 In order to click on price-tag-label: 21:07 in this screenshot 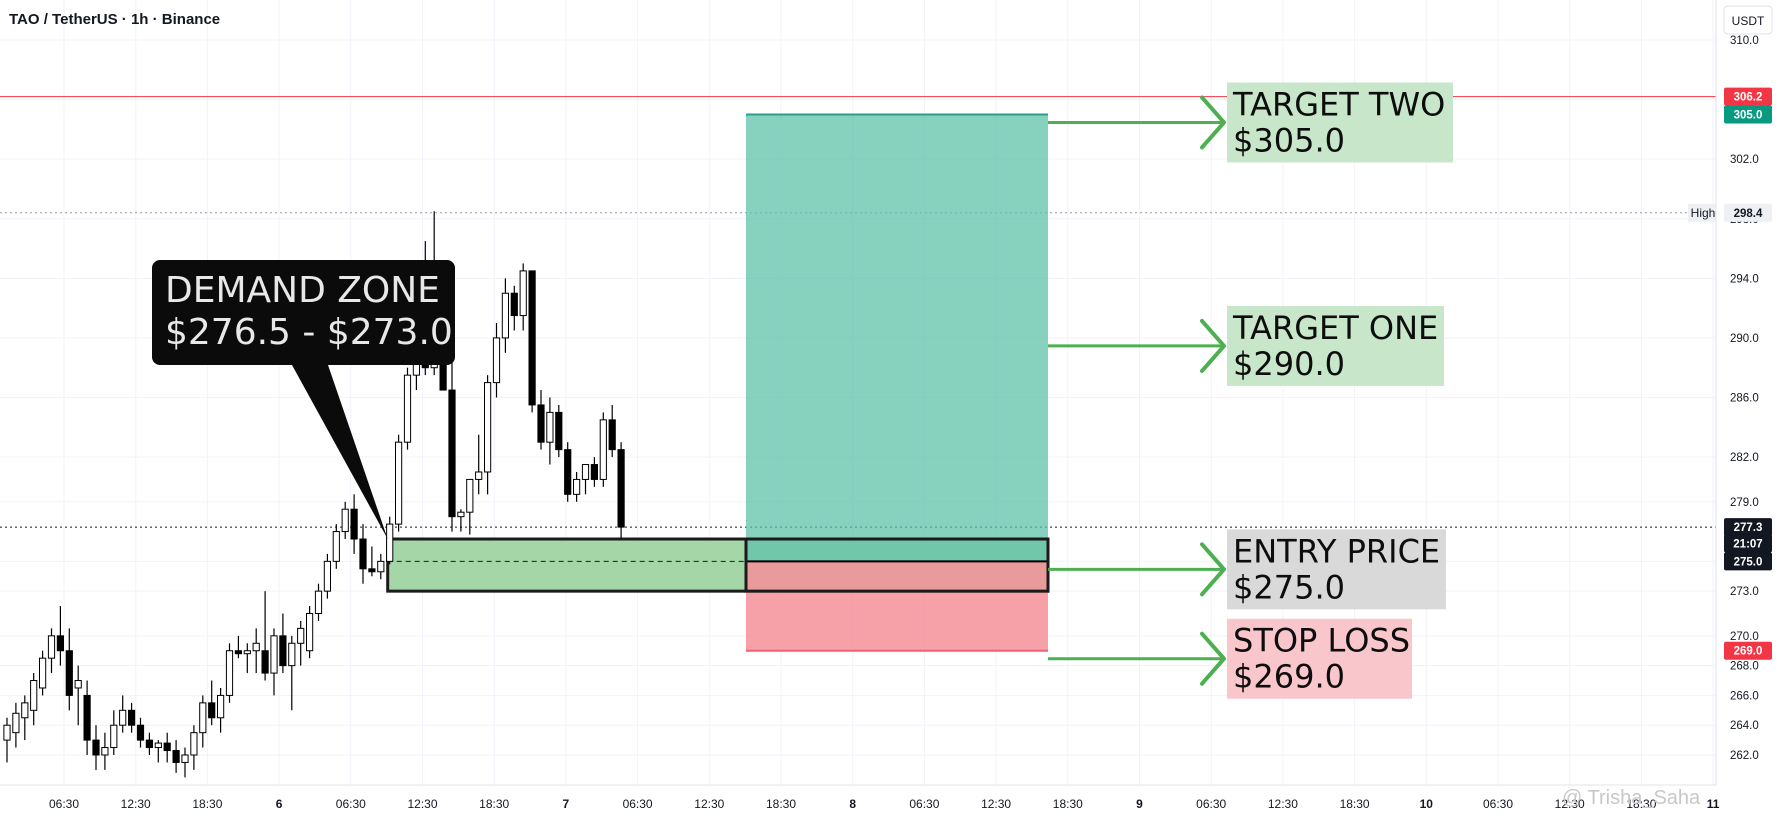, I will do `click(1747, 544)`.